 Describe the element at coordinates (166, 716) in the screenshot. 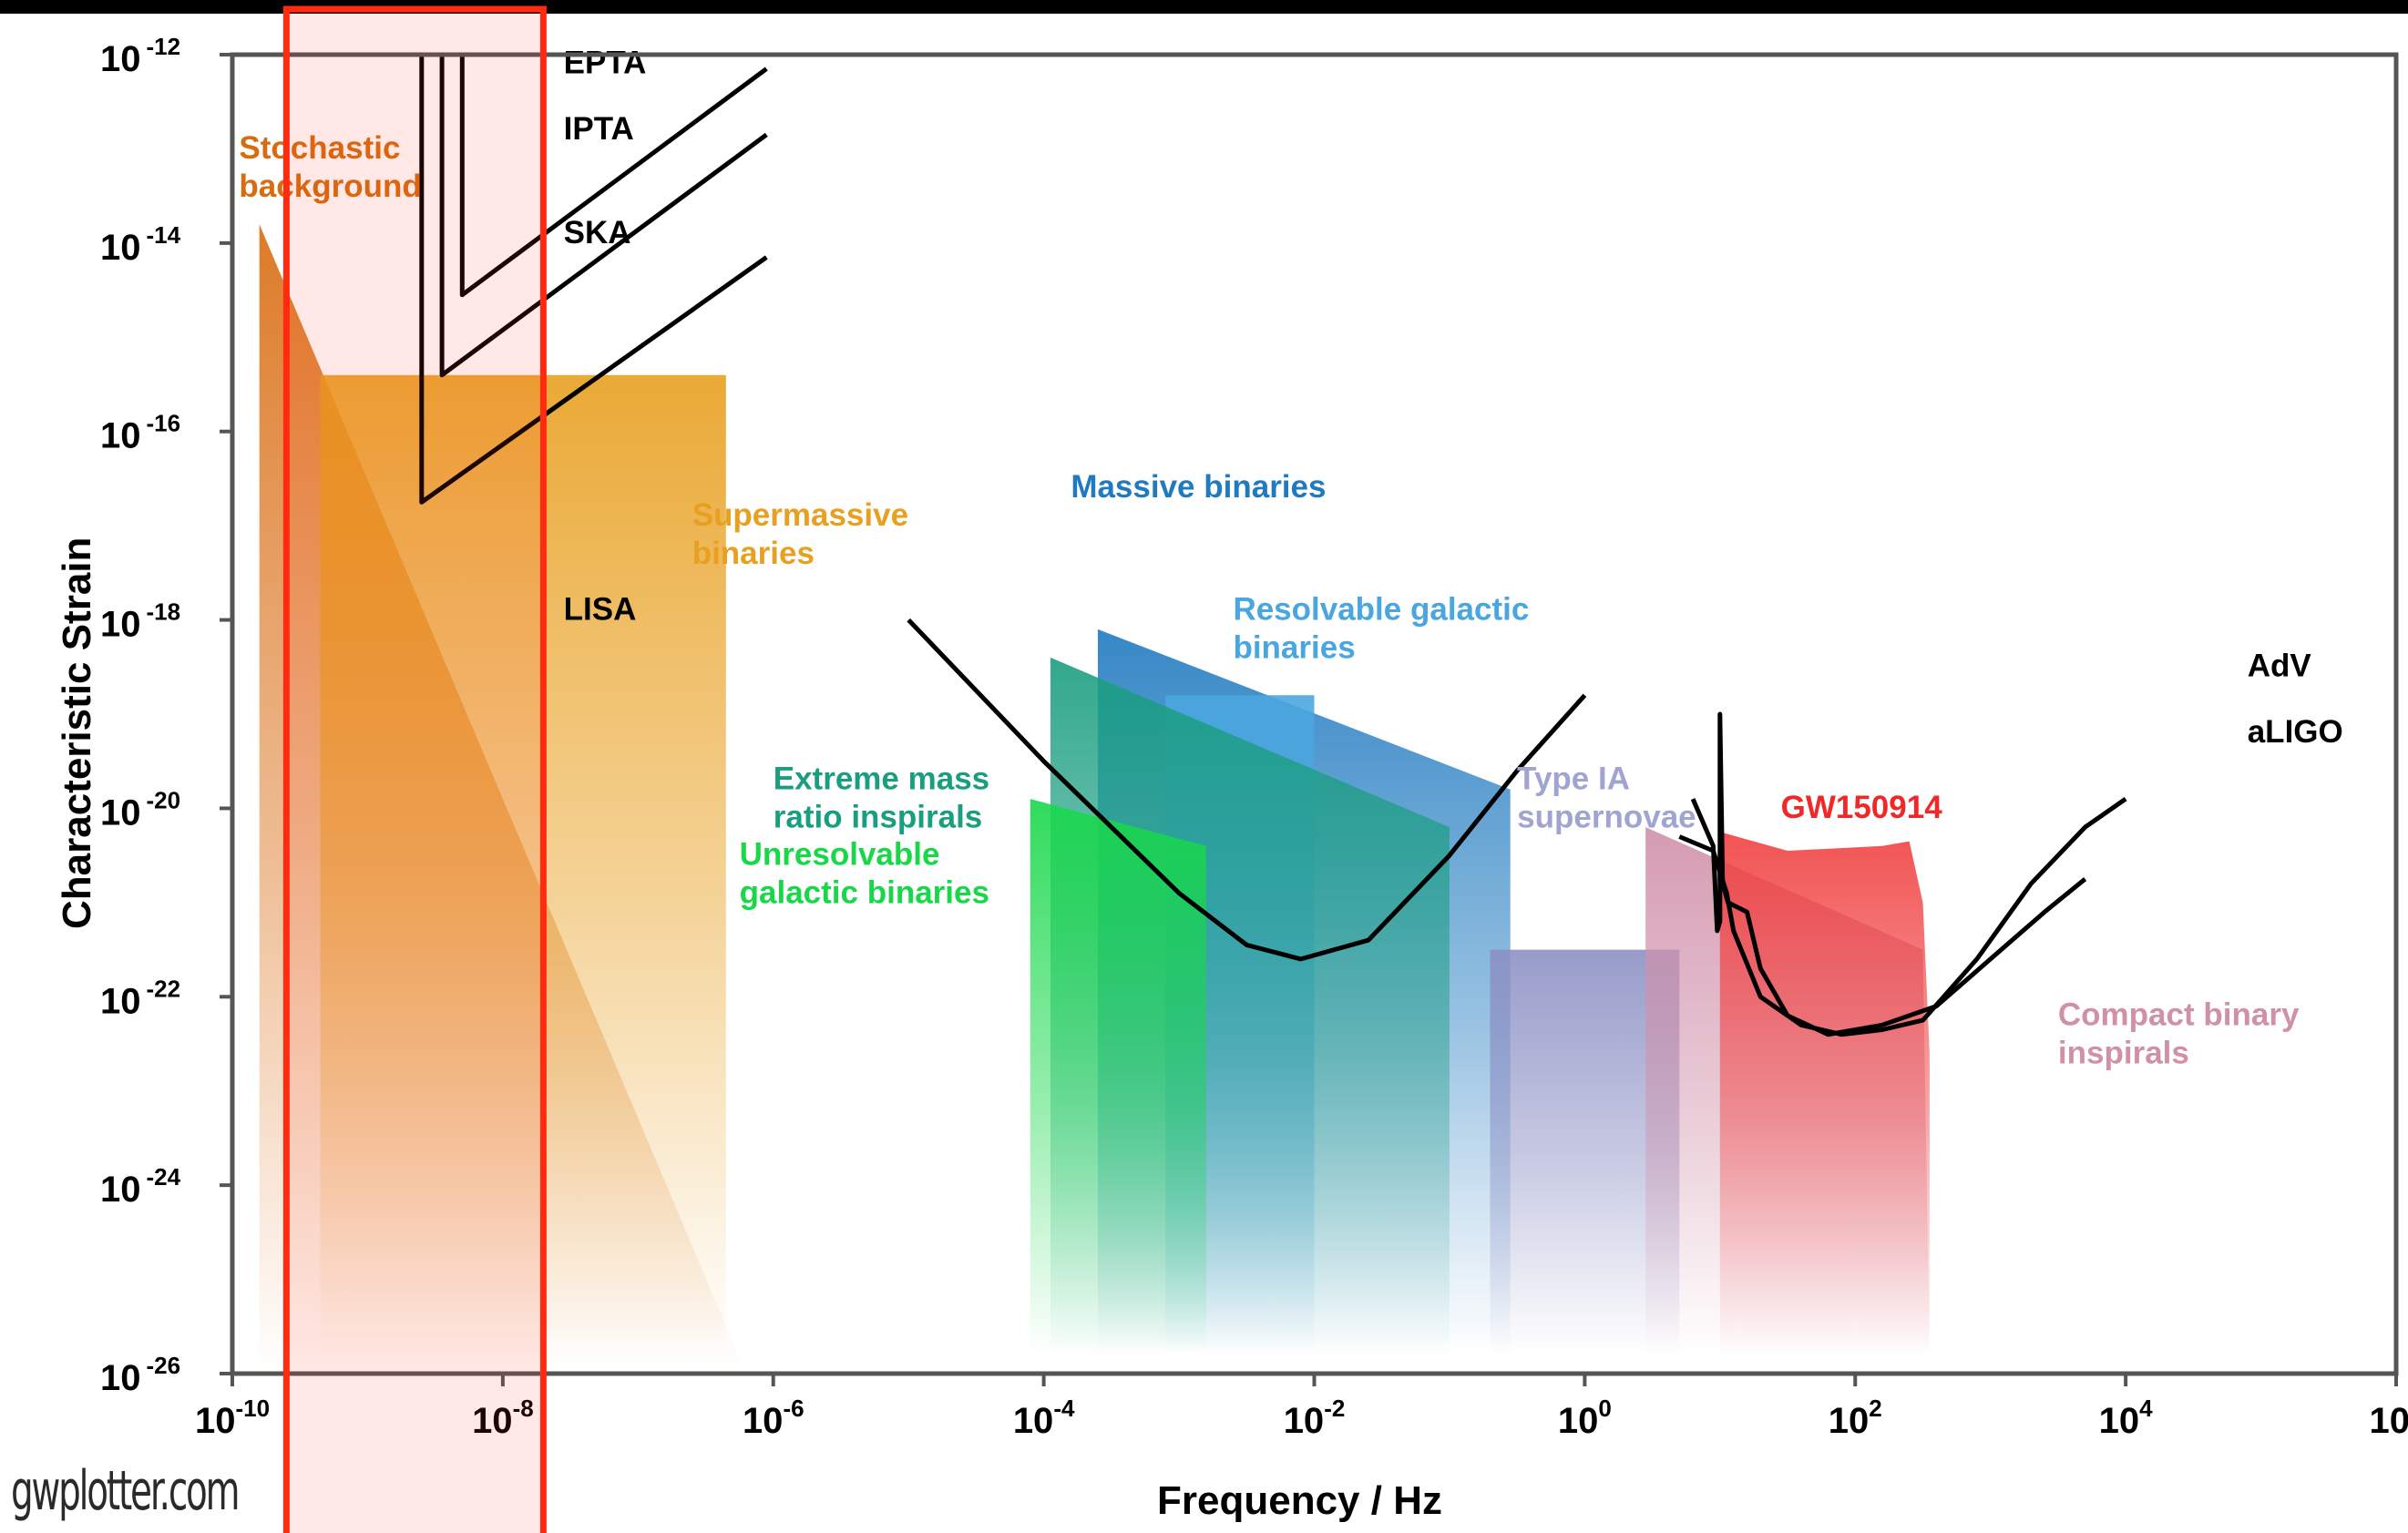

I see `y-ticks: 10-12 10-14 10-16 10-18 10-20 10-22 10-24 10-26` at that location.